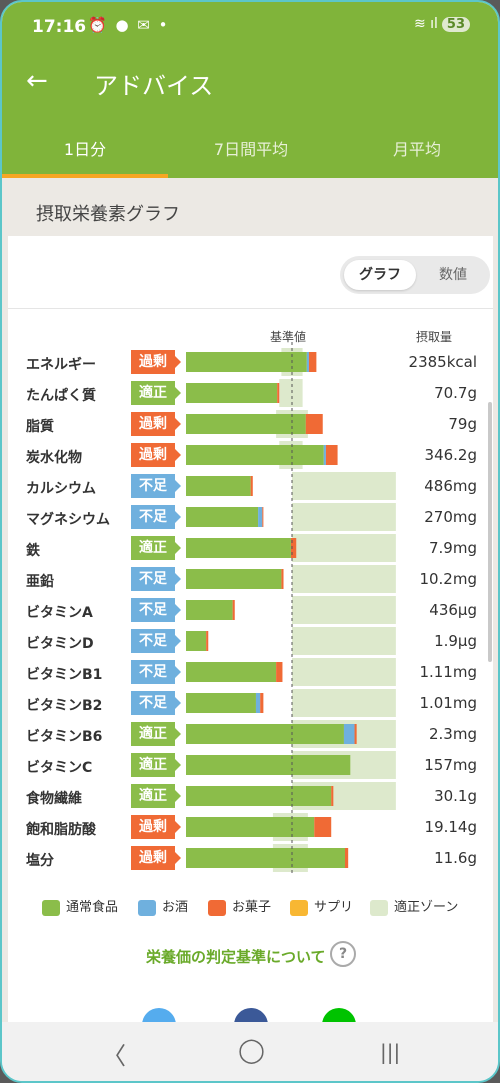  Describe the element at coordinates (217, 907) in the screenshot. I see `sweets-swatch` at that location.